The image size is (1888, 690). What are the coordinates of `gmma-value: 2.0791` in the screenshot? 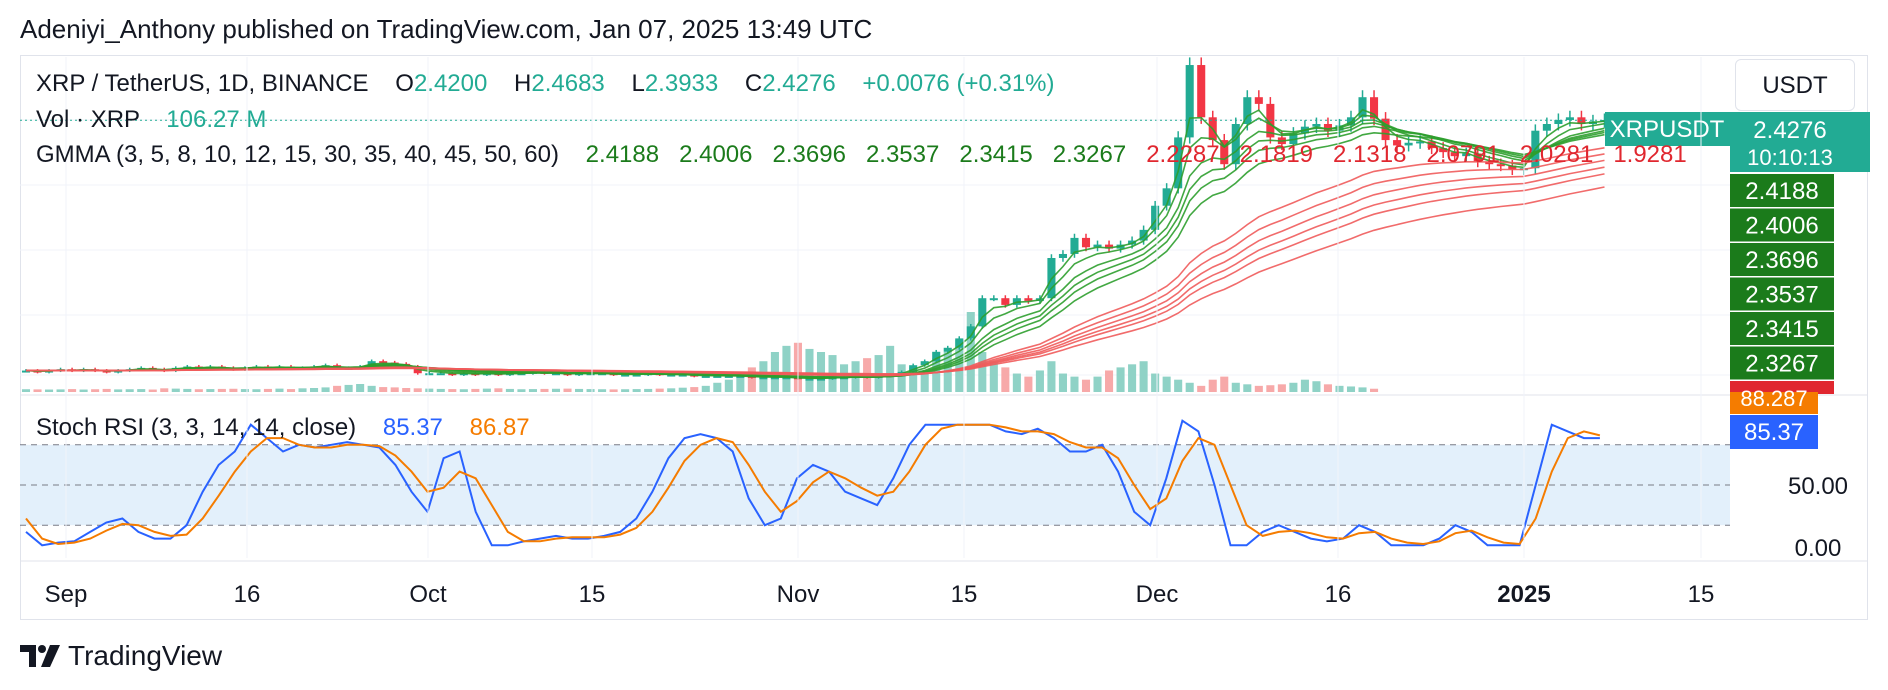 It's located at (1463, 154).